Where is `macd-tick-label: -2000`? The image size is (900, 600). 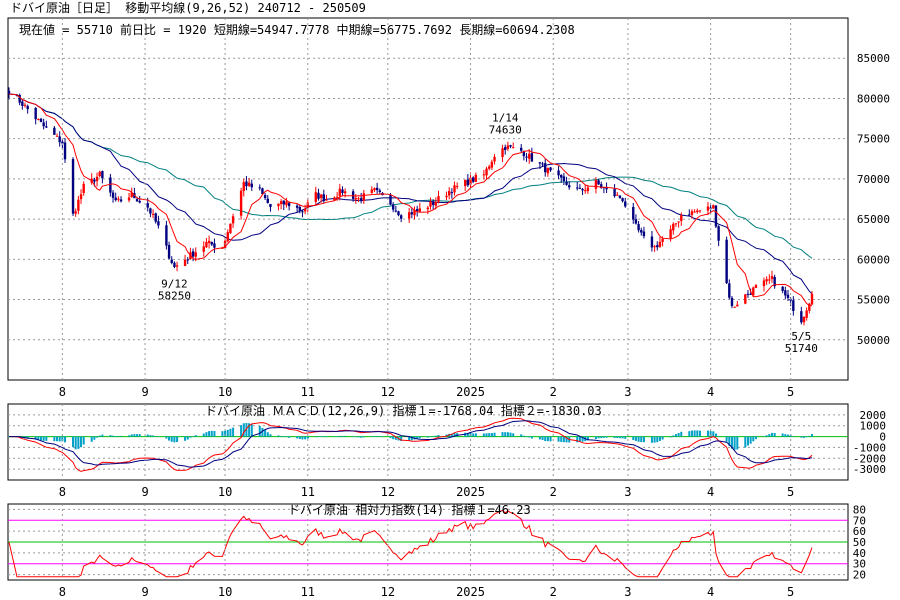
macd-tick-label: -2000 is located at coordinates (869, 458).